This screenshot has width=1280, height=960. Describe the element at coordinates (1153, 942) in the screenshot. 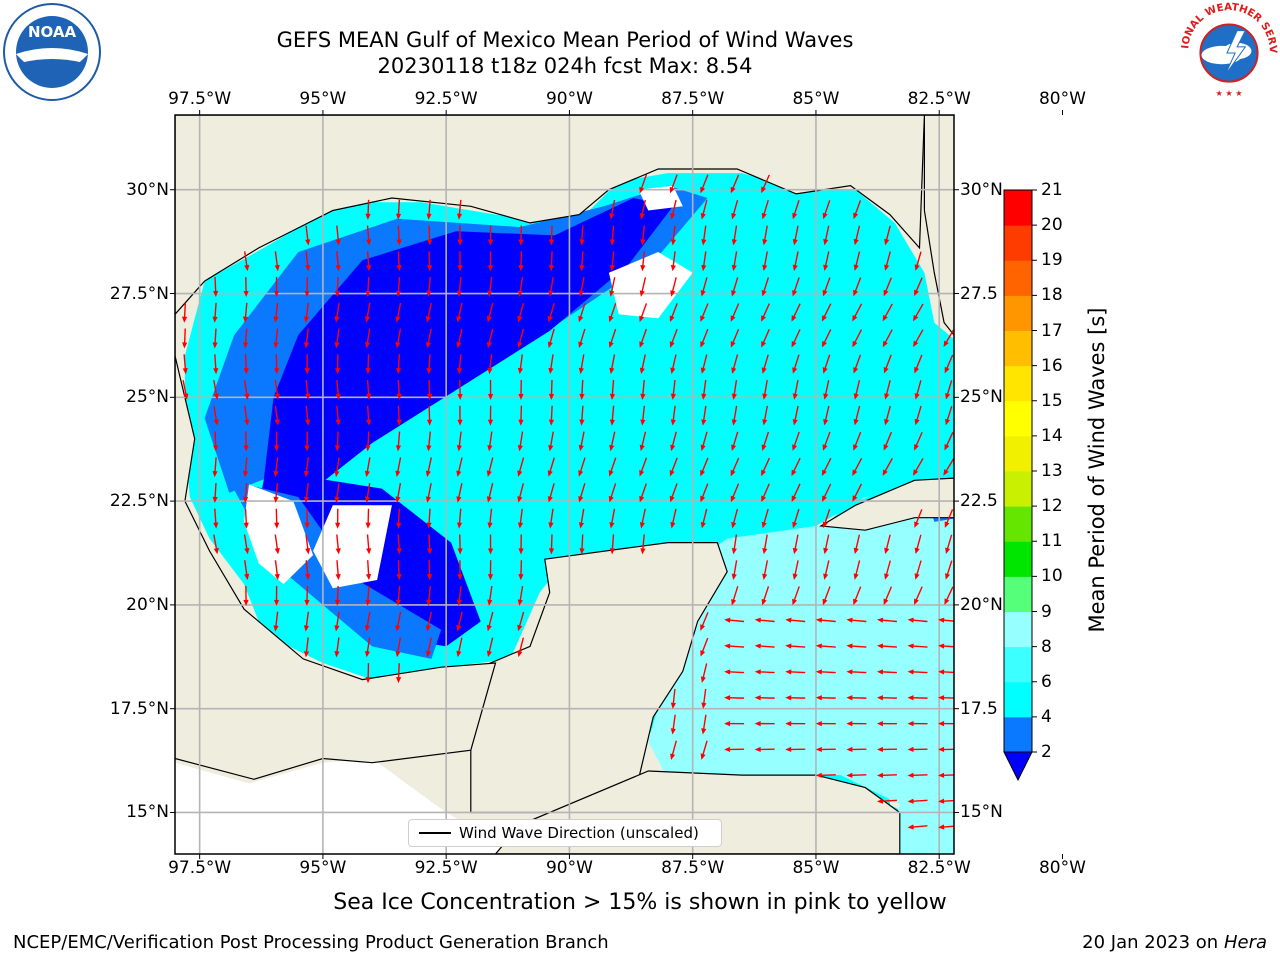

I see `footer-date-text: 20 Jan 2023 on` at that location.